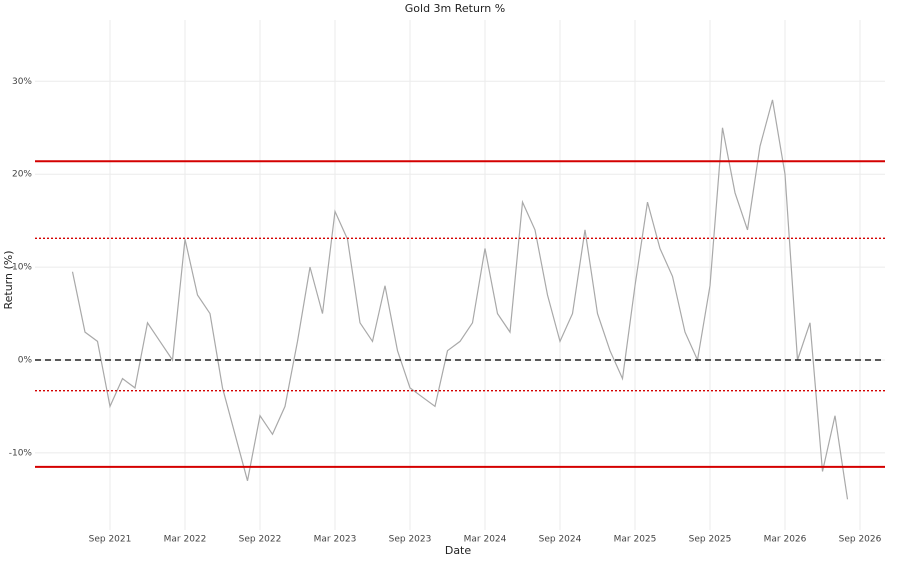 This screenshot has height=564, width=900. What do you see at coordinates (710, 540) in the screenshot?
I see `x-tick-label: Sep 2025` at bounding box center [710, 540].